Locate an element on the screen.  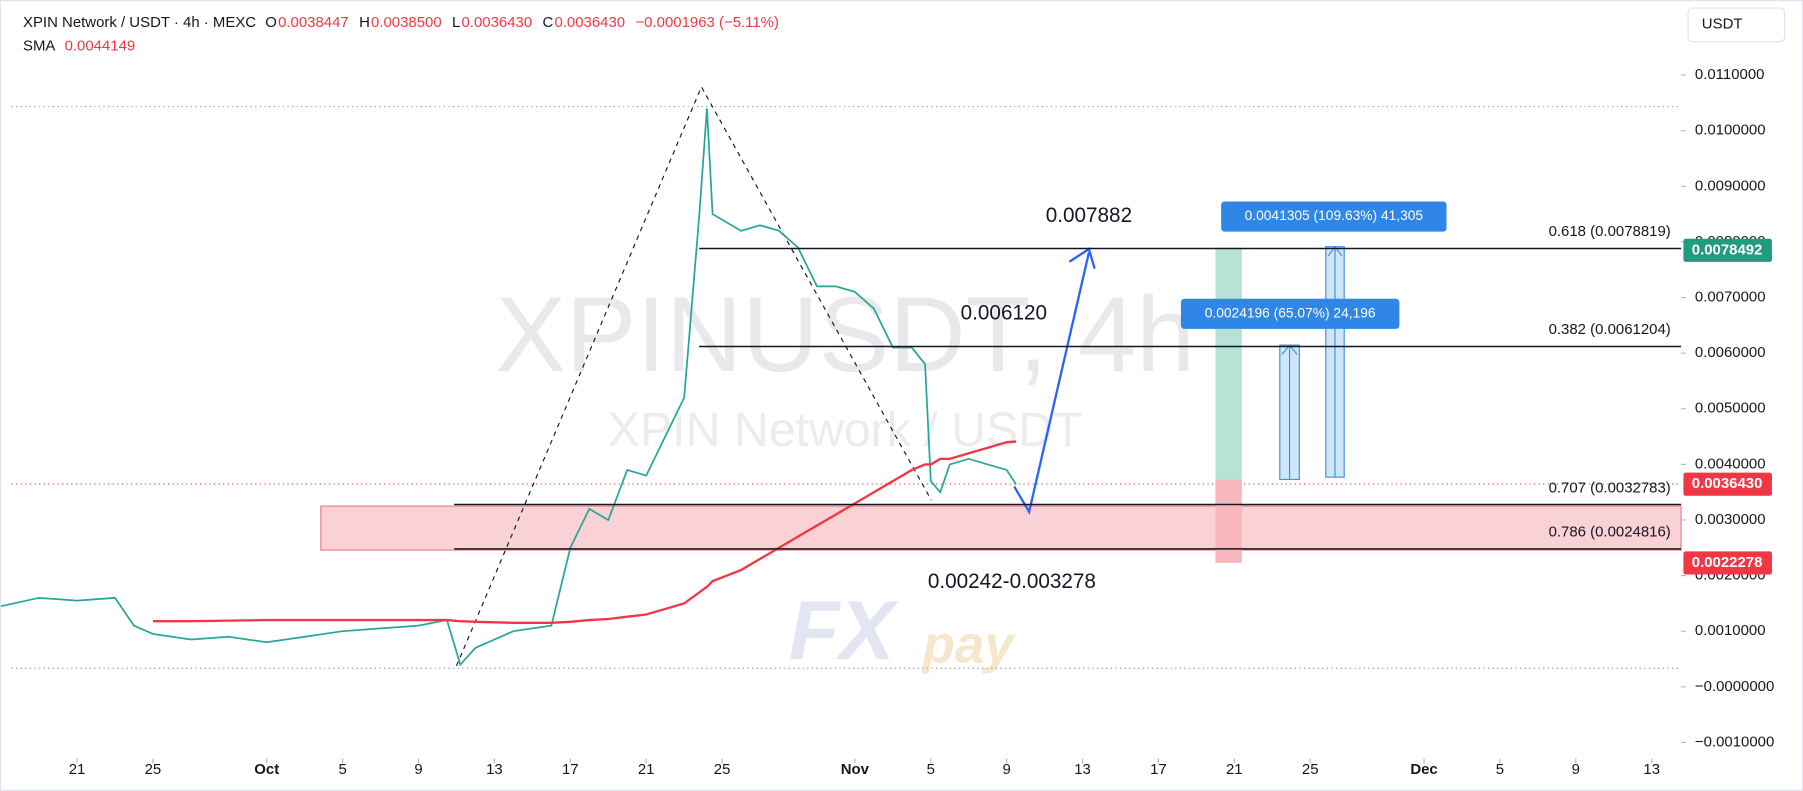
price-tag-label: 0.0036430 is located at coordinates (1727, 483).